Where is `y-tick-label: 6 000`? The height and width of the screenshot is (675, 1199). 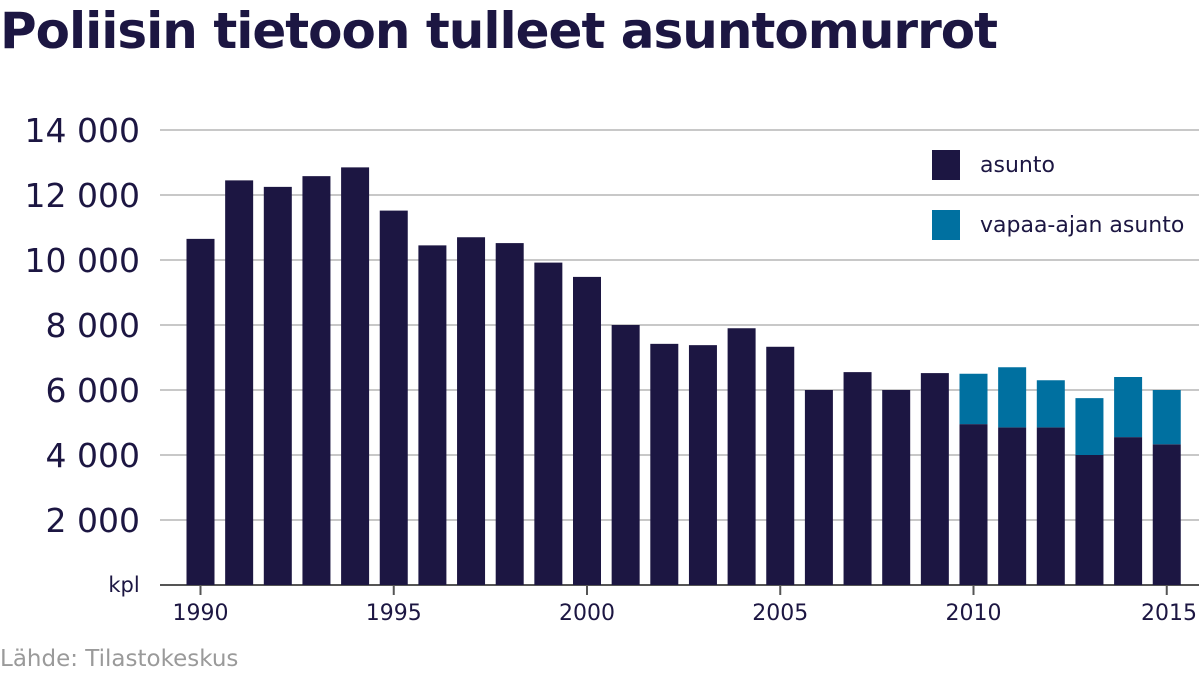 y-tick-label: 6 000 is located at coordinates (93, 390).